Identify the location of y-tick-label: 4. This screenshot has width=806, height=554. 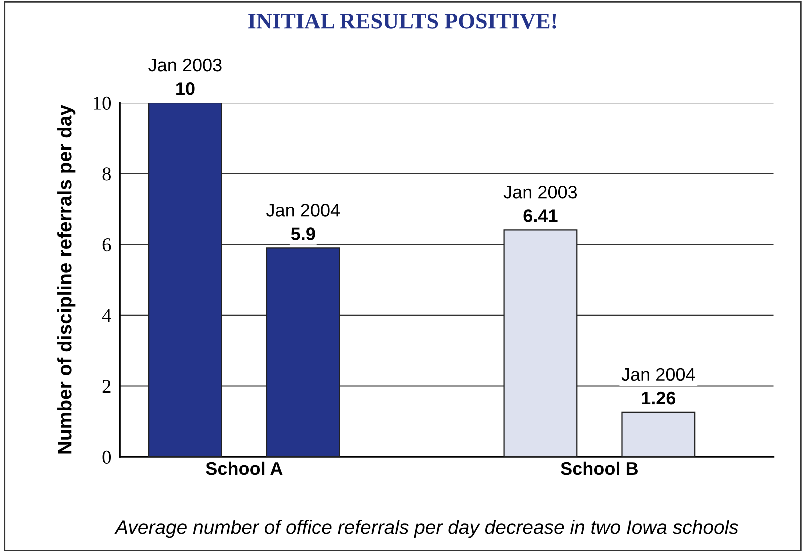
(107, 315).